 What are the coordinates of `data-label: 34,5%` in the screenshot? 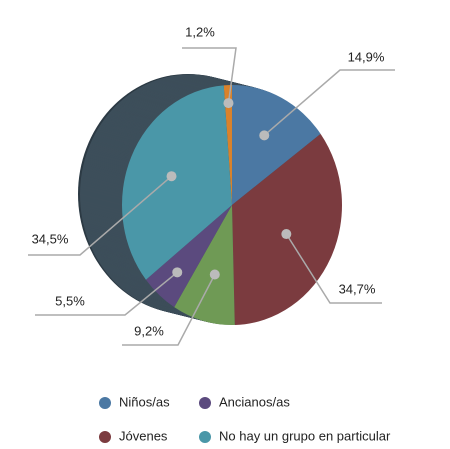 It's located at (50, 238).